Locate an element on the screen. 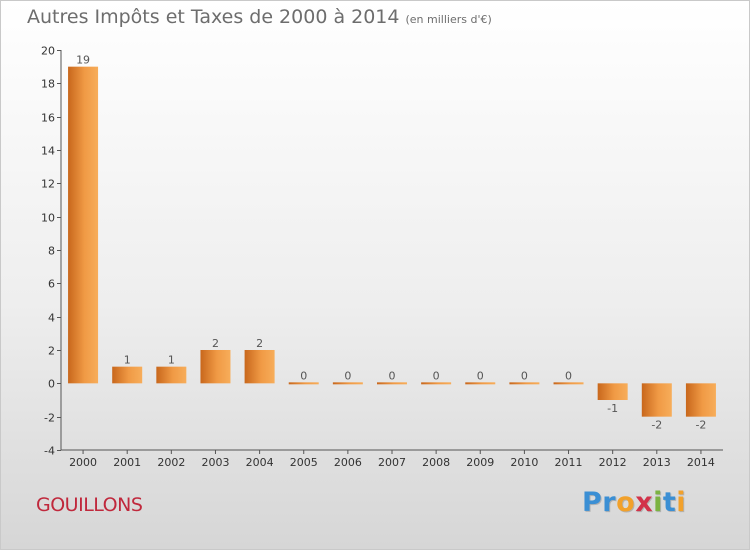 This screenshot has width=750, height=550. y-tick-label: 4 is located at coordinates (51, 318).